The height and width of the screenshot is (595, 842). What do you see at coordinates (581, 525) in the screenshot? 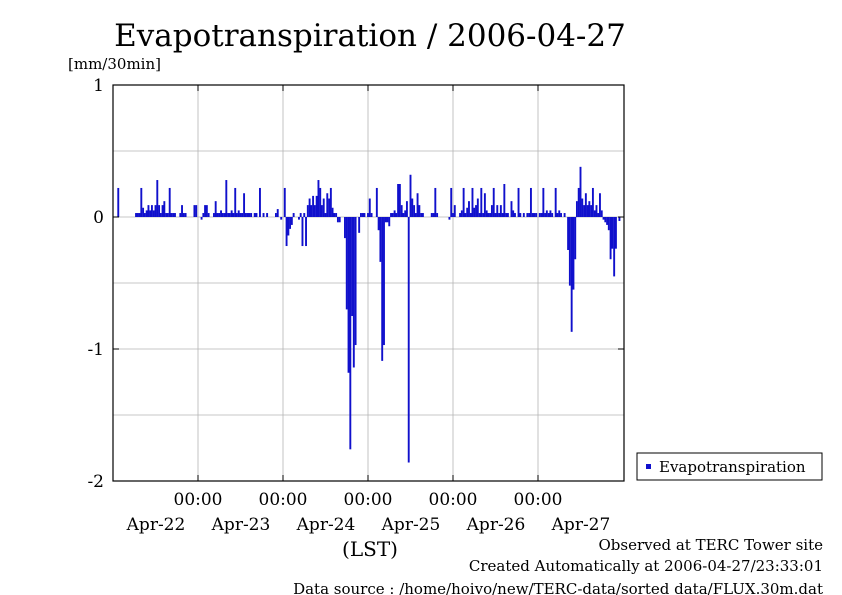
I see `x-date-label: Apr-27` at bounding box center [581, 525].